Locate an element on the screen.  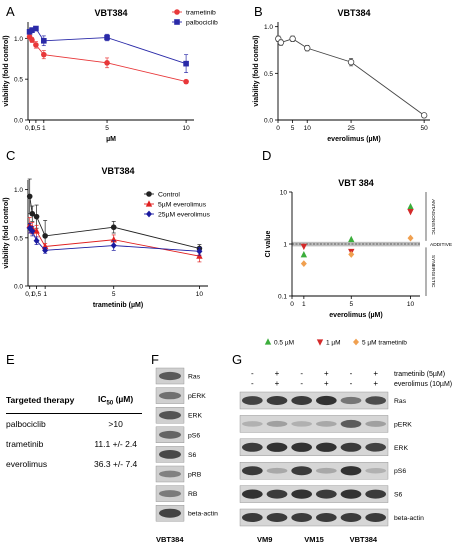
panel-label-d: D is located at coordinates (267, 155).